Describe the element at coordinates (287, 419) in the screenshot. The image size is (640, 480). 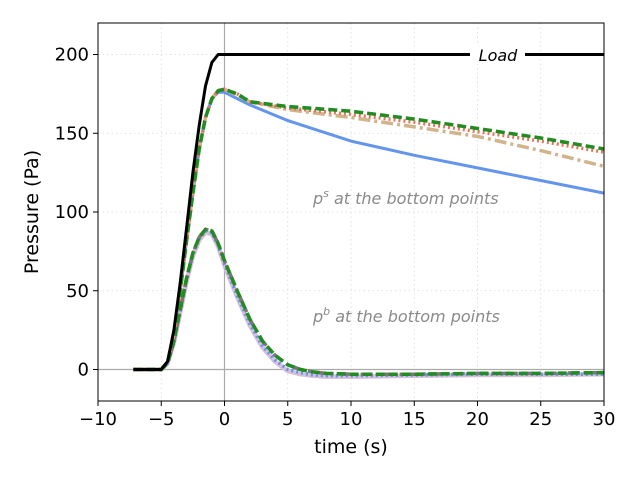
I see `x-tick-label: 5` at that location.